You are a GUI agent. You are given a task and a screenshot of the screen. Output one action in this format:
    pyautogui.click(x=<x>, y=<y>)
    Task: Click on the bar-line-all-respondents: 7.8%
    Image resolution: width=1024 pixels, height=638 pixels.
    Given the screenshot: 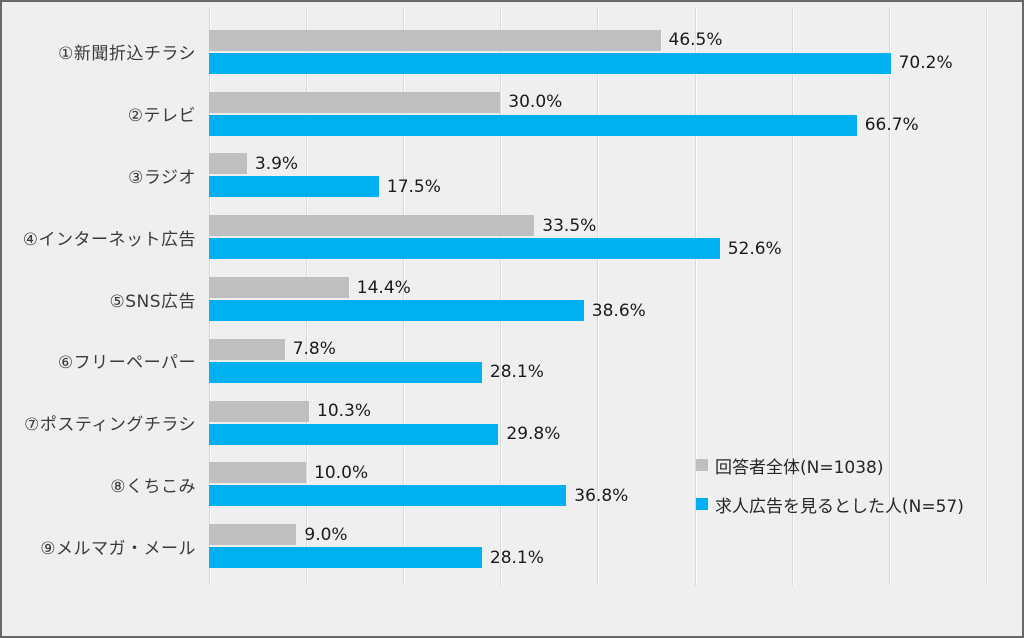 What is the action you would take?
    pyautogui.click(x=615, y=349)
    